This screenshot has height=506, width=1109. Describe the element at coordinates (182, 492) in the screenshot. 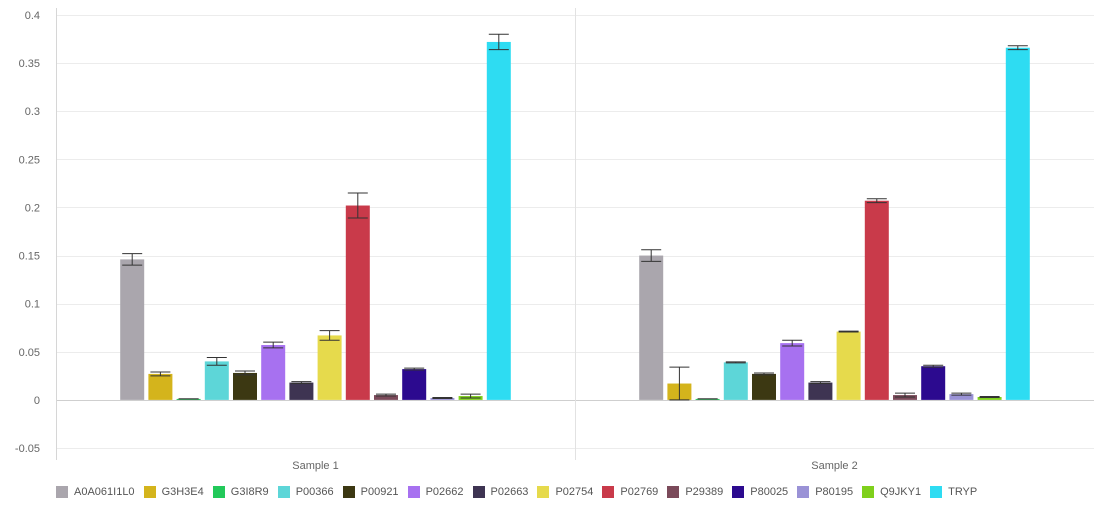

I see `legend-label: G3H3E4` at that location.